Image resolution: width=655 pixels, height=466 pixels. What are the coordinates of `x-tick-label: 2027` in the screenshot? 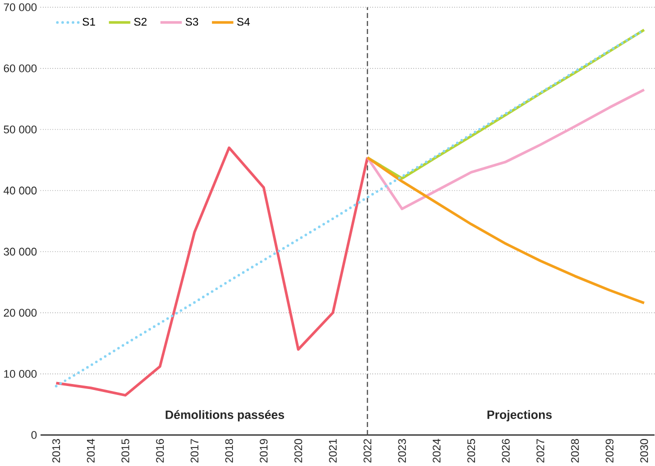 It's located at (540, 450).